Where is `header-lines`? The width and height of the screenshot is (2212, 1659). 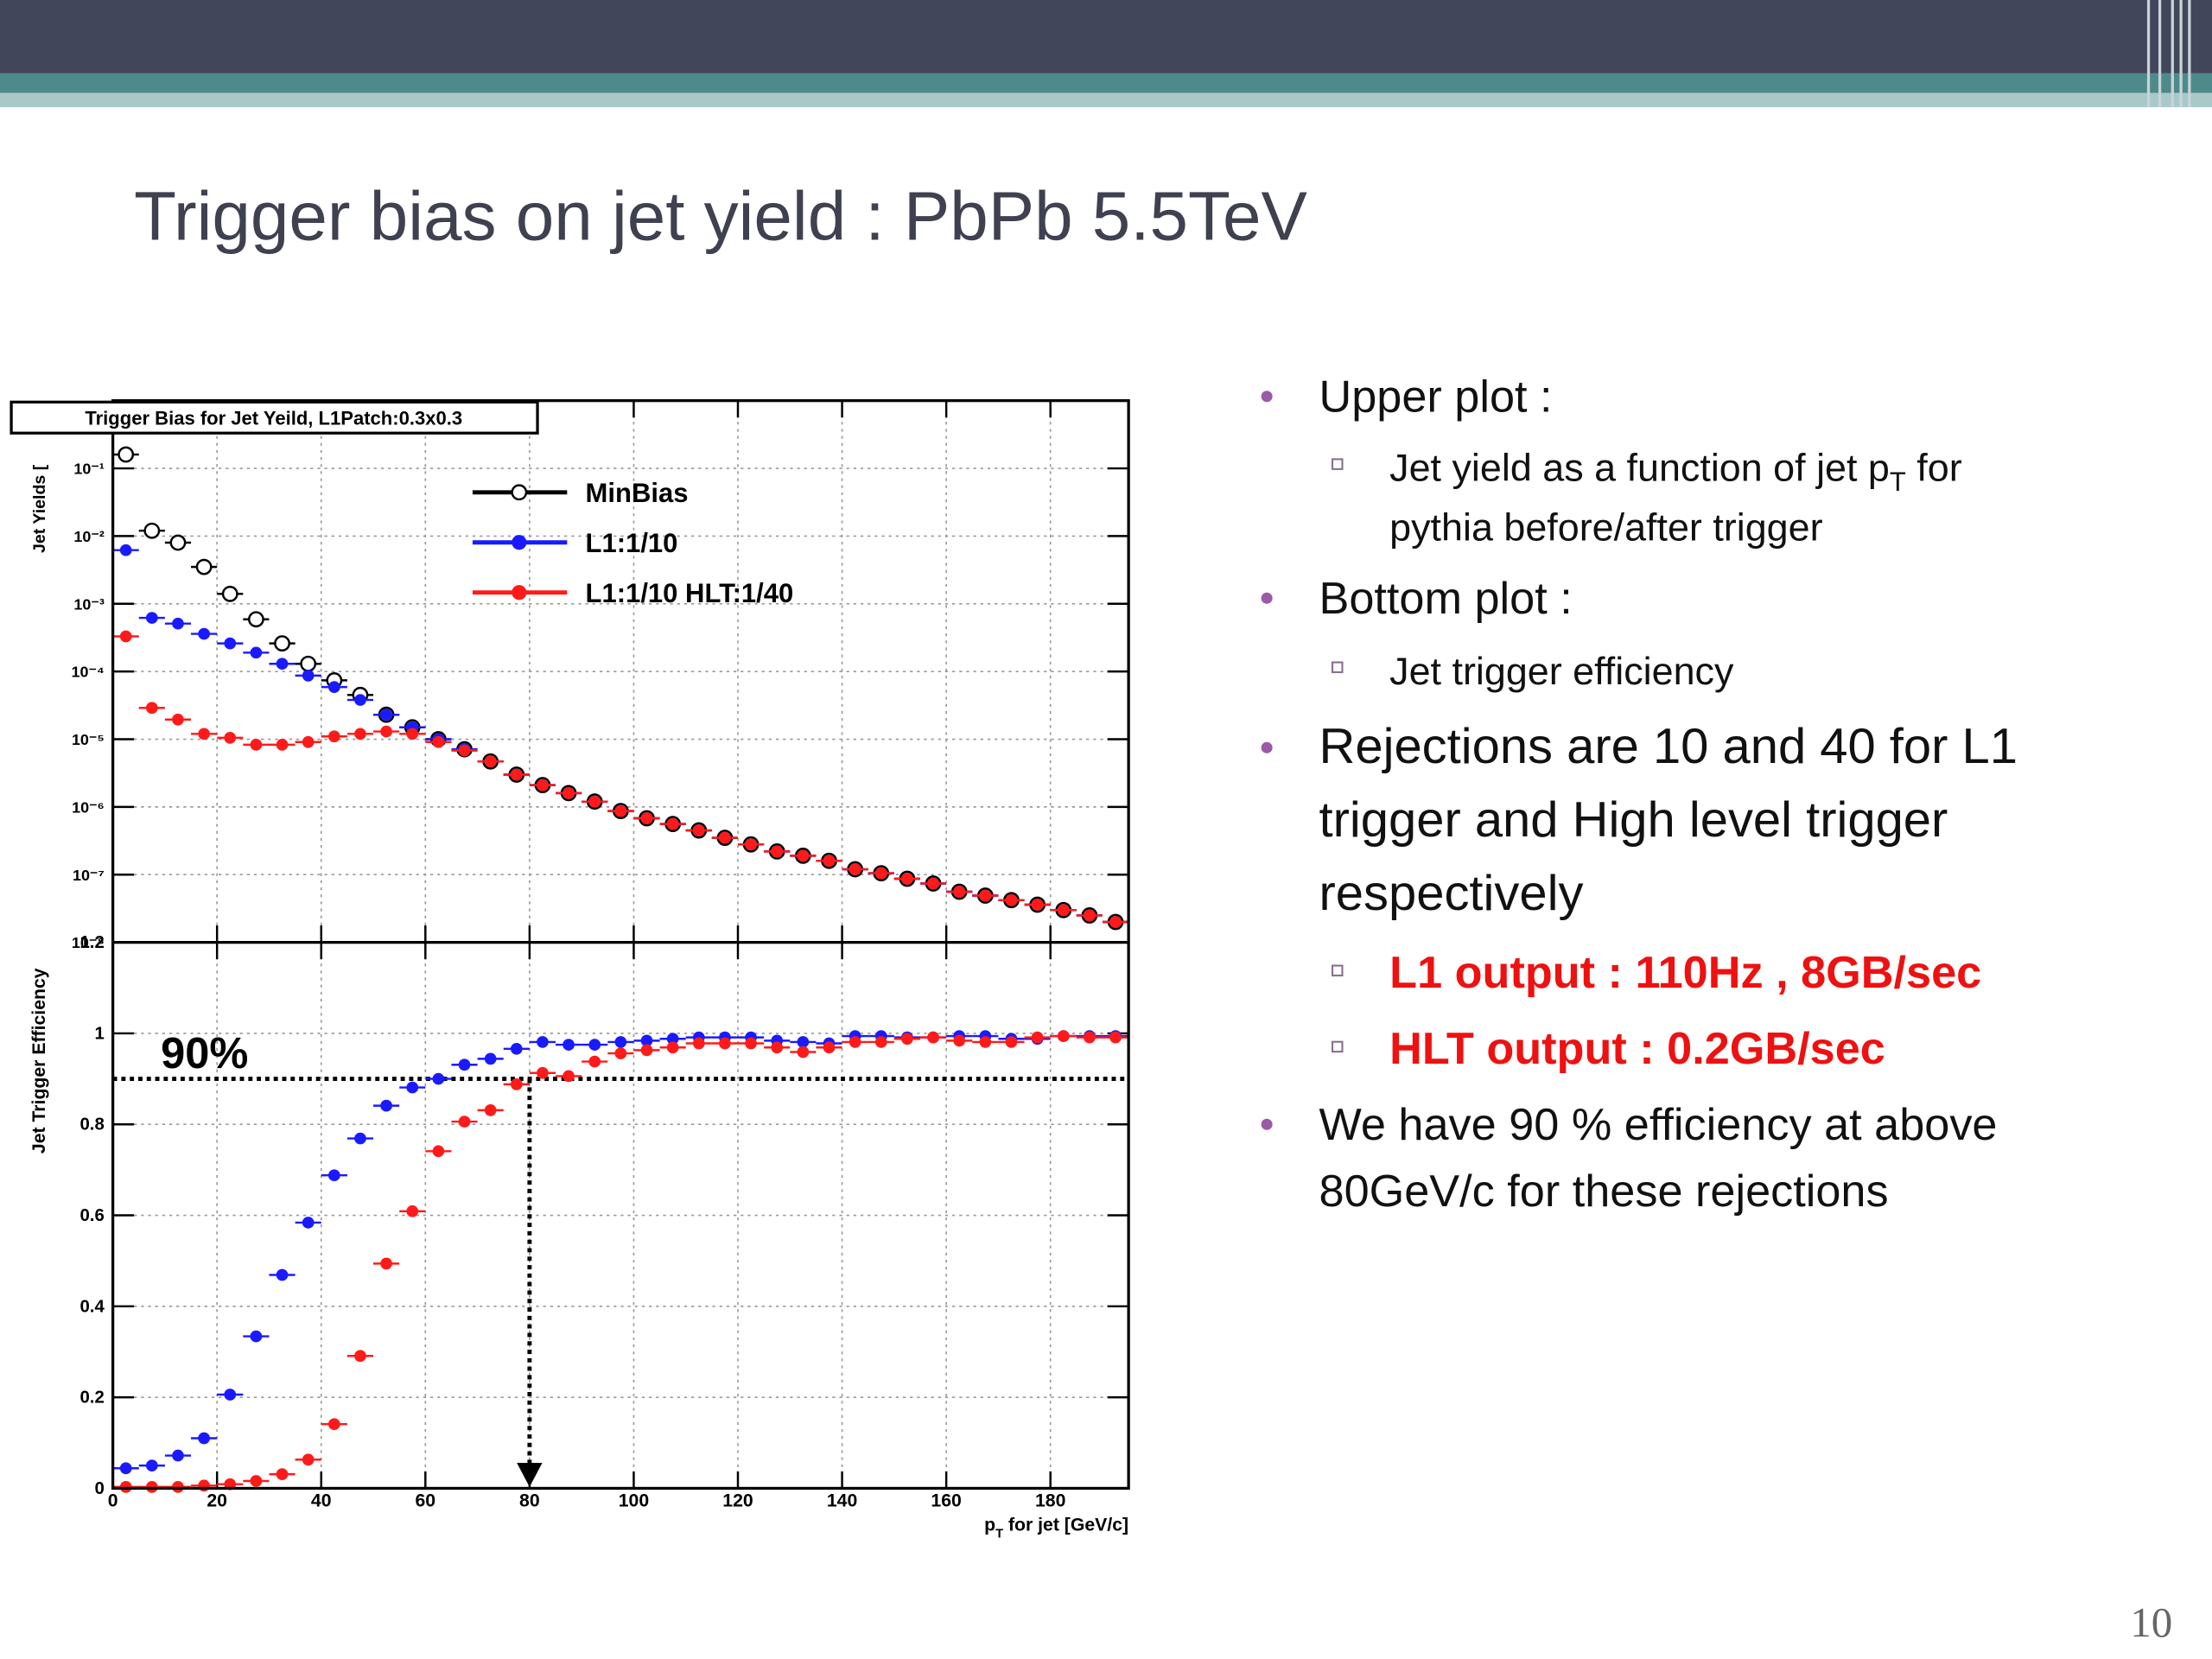 header-lines is located at coordinates (2168, 54).